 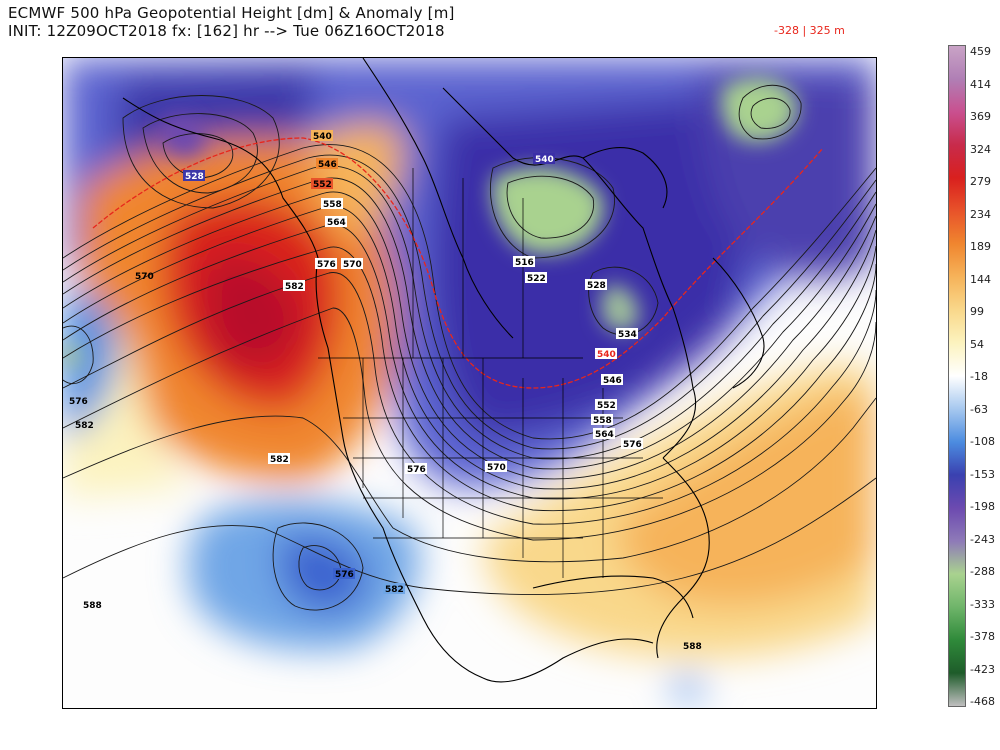 What do you see at coordinates (982, 636) in the screenshot?
I see `colorbar-tick-label: -378` at bounding box center [982, 636].